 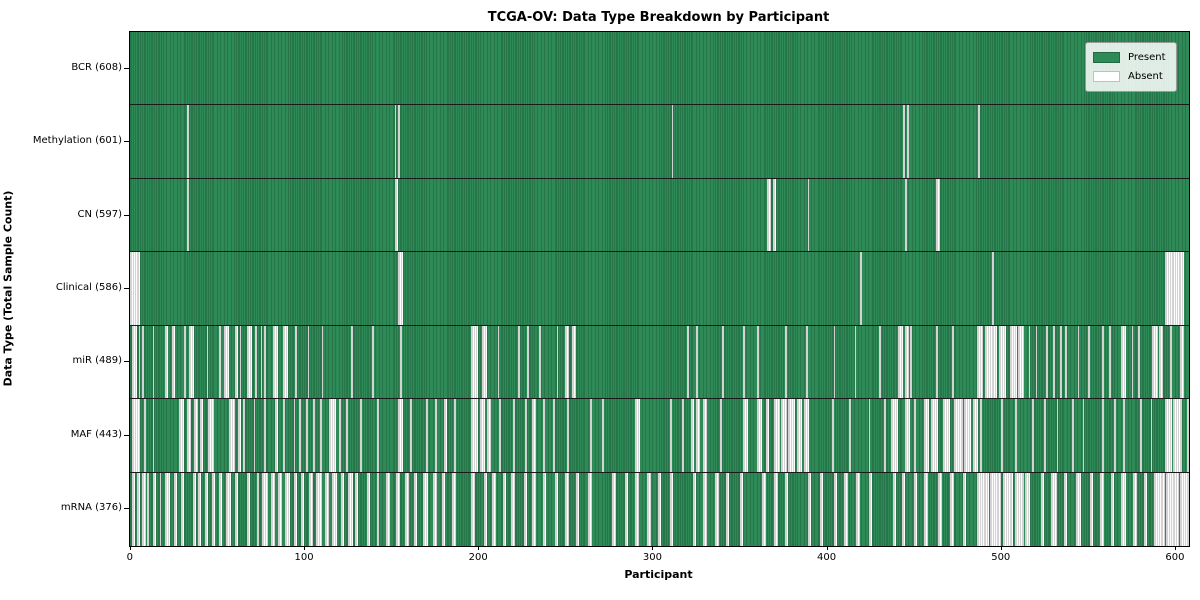 What do you see at coordinates (1001, 557) in the screenshot?
I see `x-tick-label-500: 500` at bounding box center [1001, 557].